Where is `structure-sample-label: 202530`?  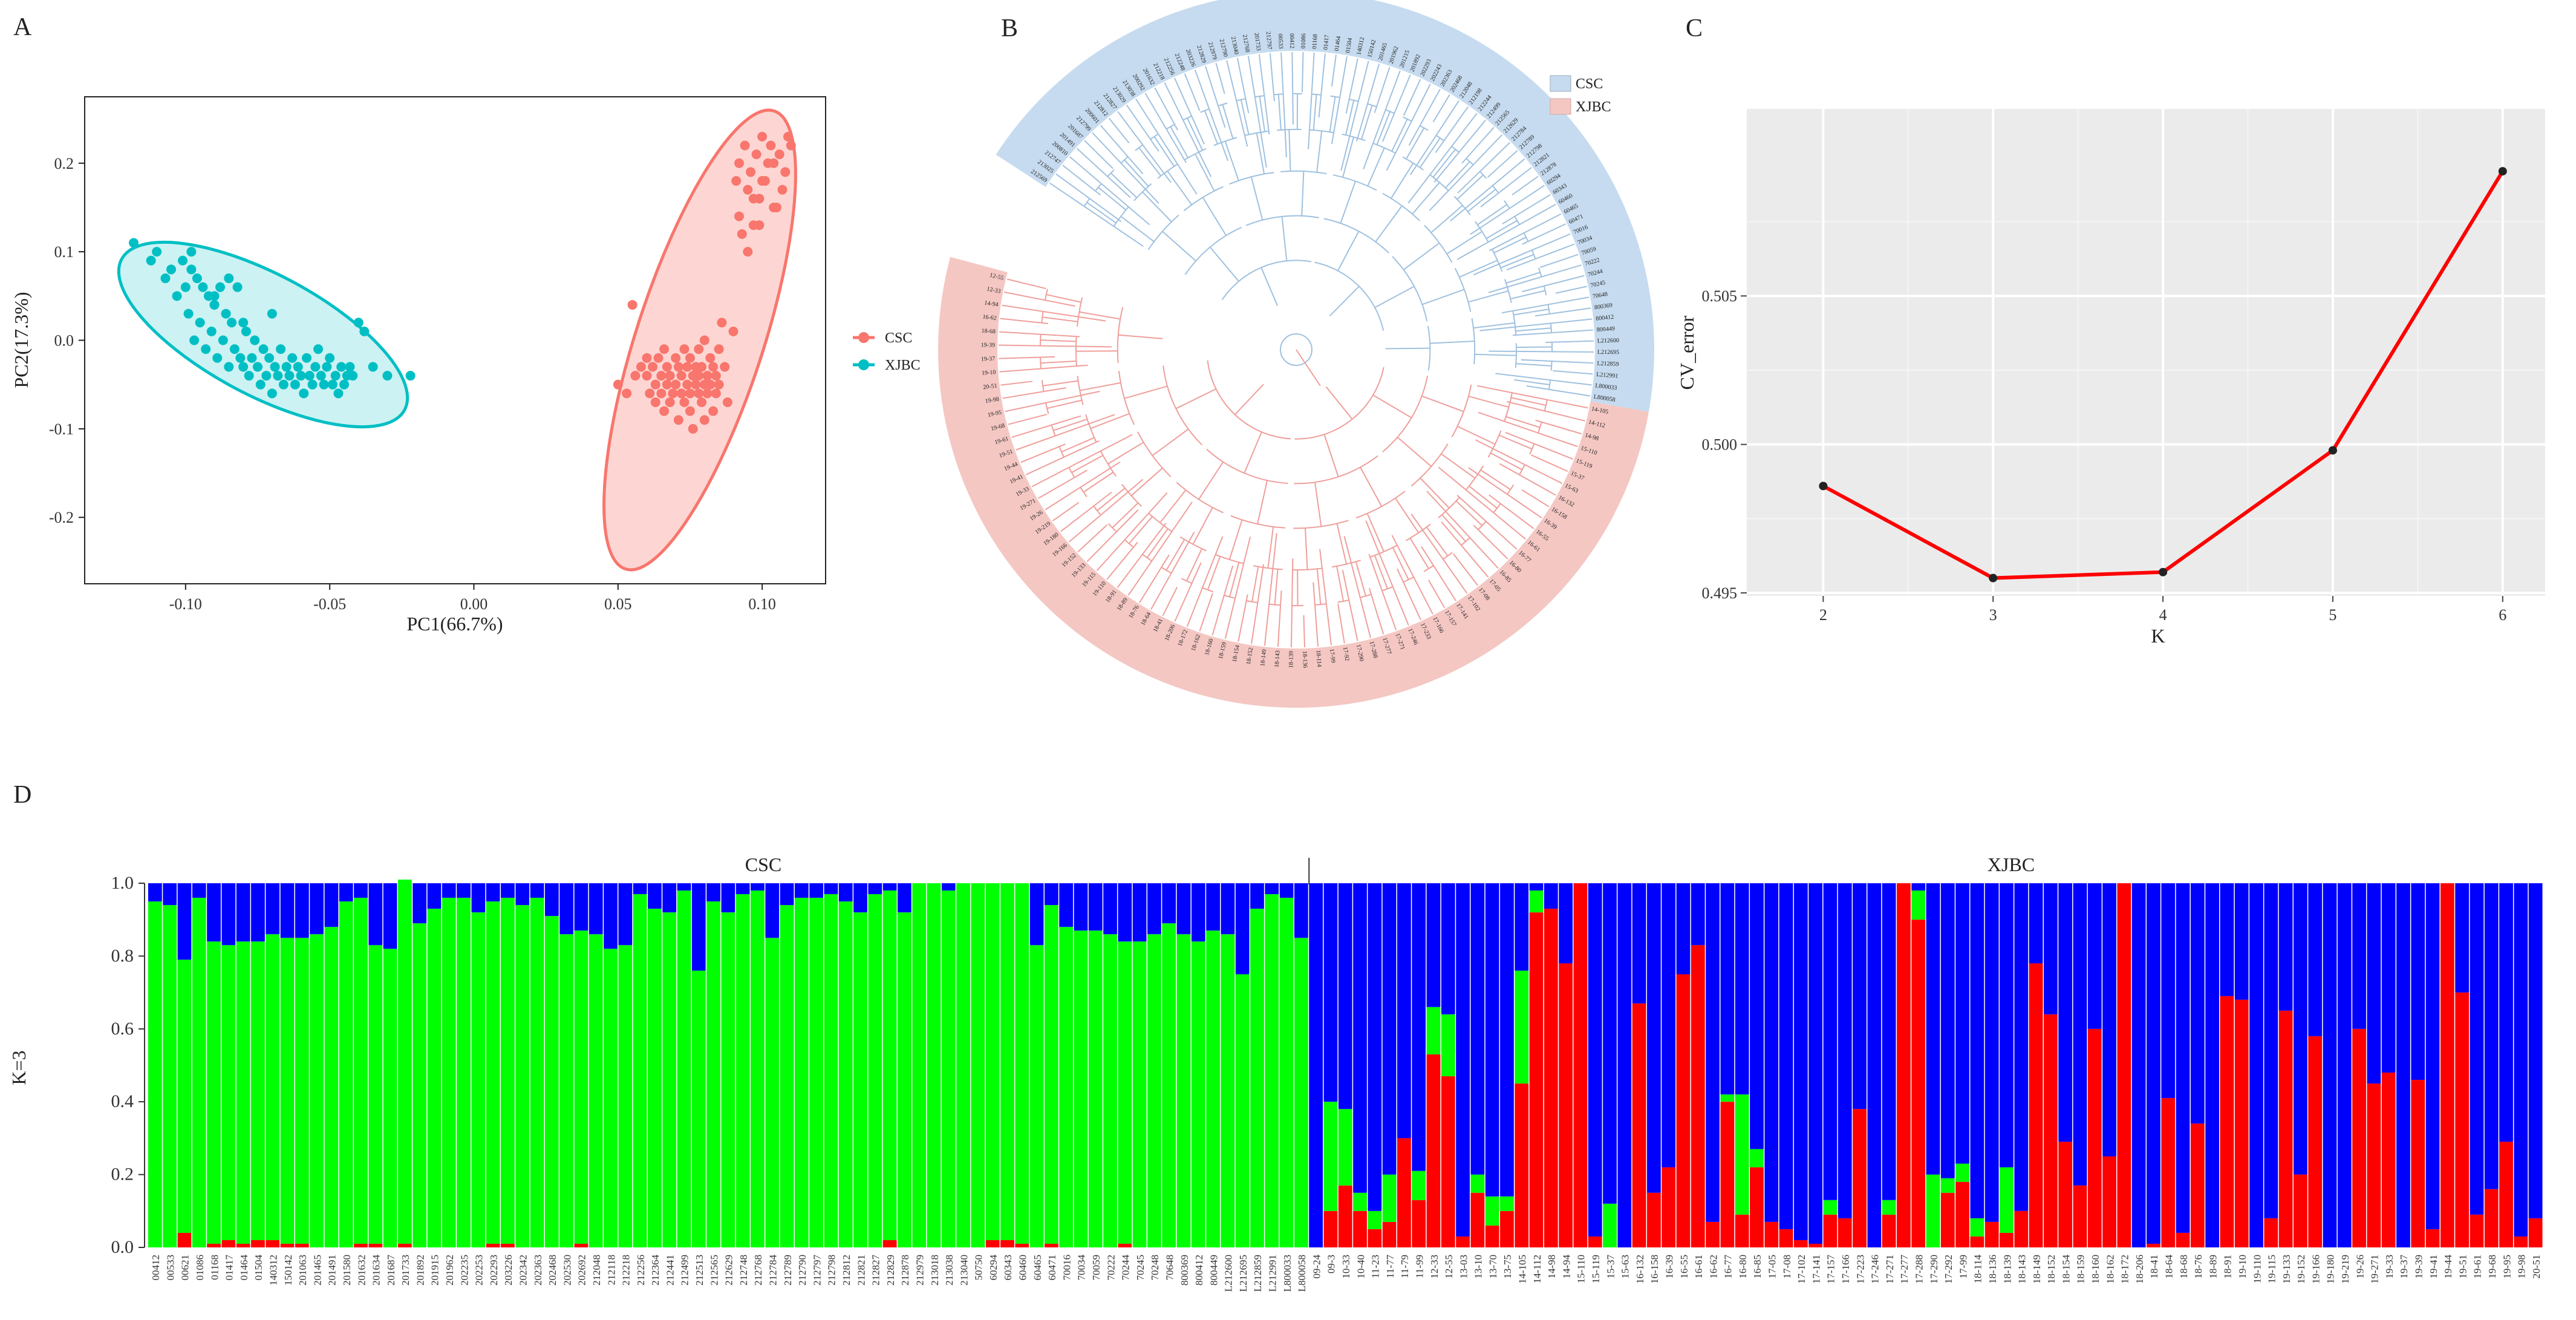
structure-sample-label: 202530 is located at coordinates (567, 1270).